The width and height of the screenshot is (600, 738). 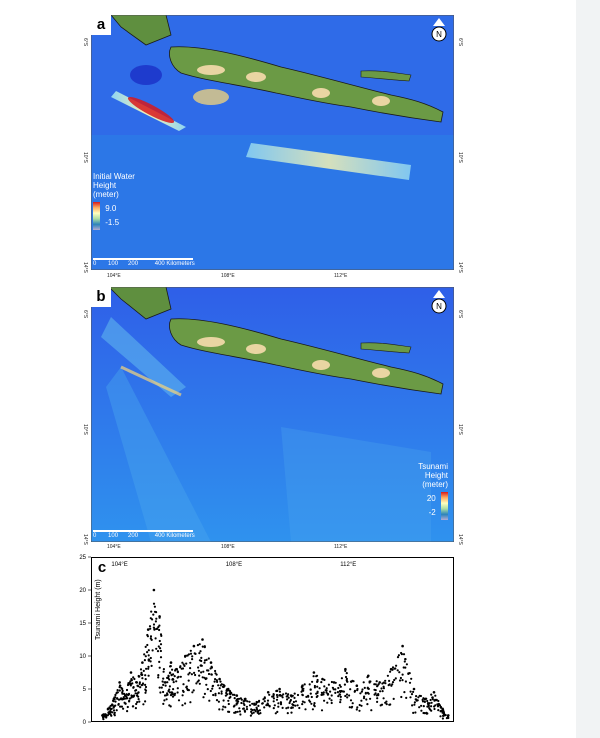 I want to click on y-tick-a-14: 14°S, so click(x=85, y=267).